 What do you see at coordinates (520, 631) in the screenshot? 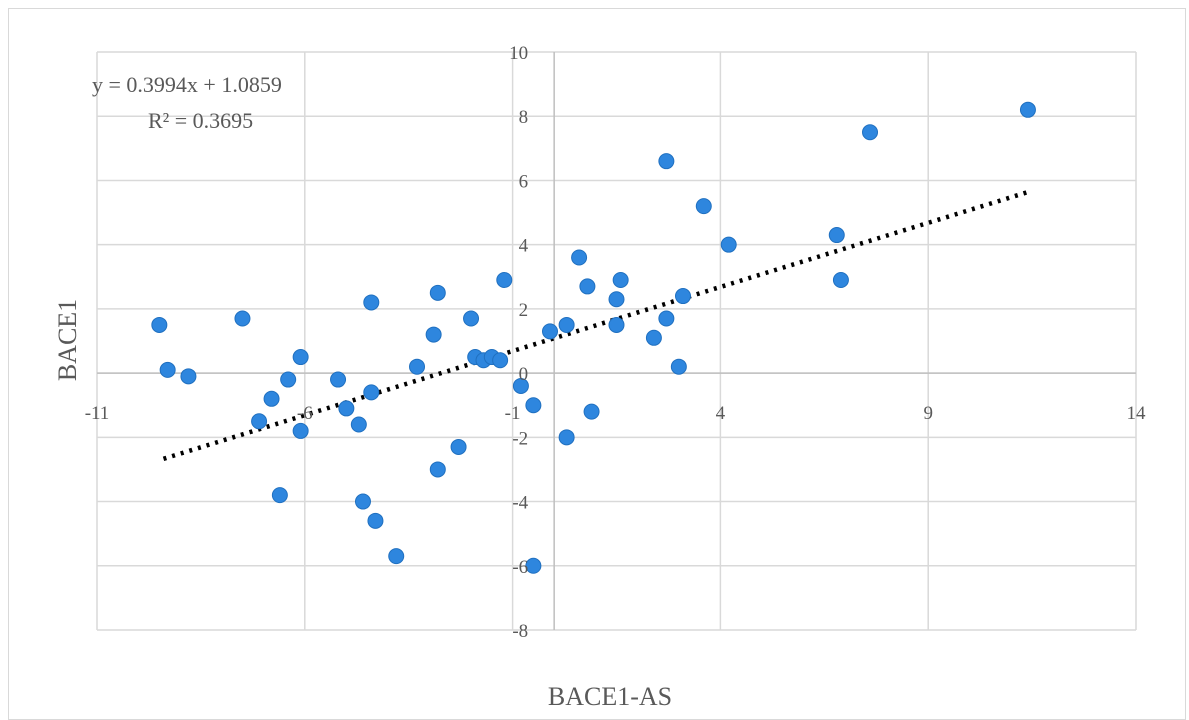
I see `y-tick-label: -8` at bounding box center [520, 631].